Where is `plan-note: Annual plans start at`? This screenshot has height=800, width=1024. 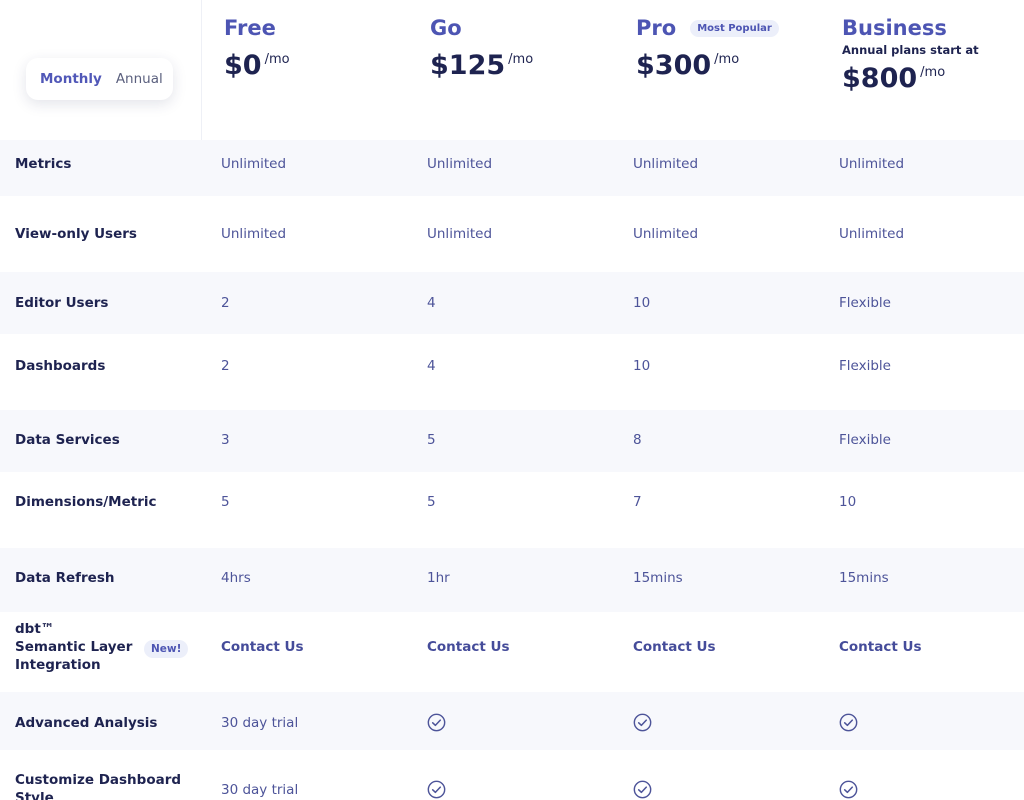 plan-note: Annual plans start at is located at coordinates (910, 50).